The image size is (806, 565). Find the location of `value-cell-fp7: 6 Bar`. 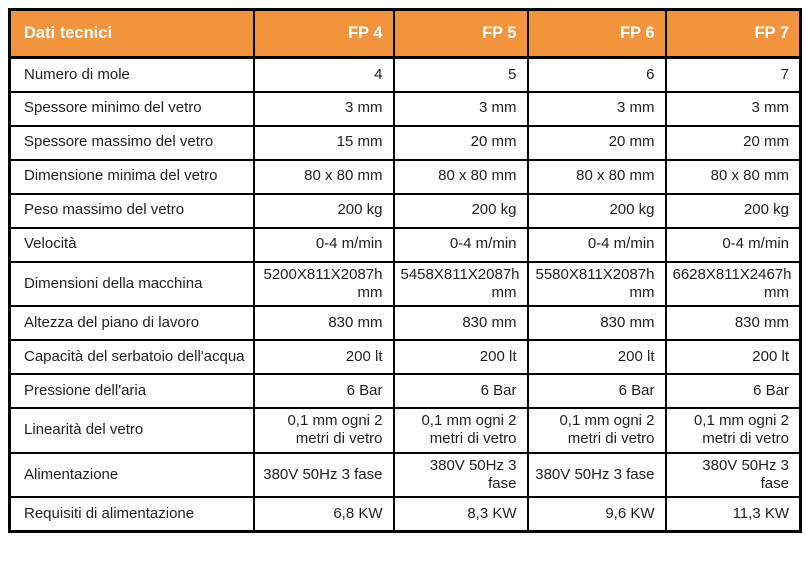

value-cell-fp7: 6 Bar is located at coordinates (733, 391).